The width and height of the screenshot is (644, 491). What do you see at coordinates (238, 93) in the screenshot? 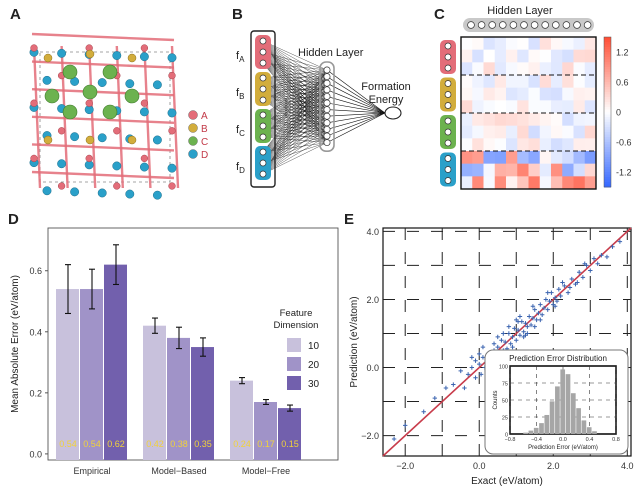
I see `feature-label-main: f` at bounding box center [238, 93].